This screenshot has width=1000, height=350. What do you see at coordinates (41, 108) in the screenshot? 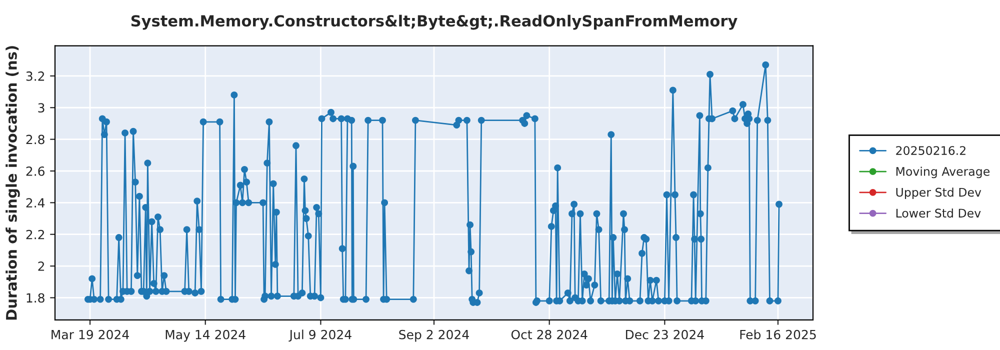
I see `y-tick-label: 3` at bounding box center [41, 108].